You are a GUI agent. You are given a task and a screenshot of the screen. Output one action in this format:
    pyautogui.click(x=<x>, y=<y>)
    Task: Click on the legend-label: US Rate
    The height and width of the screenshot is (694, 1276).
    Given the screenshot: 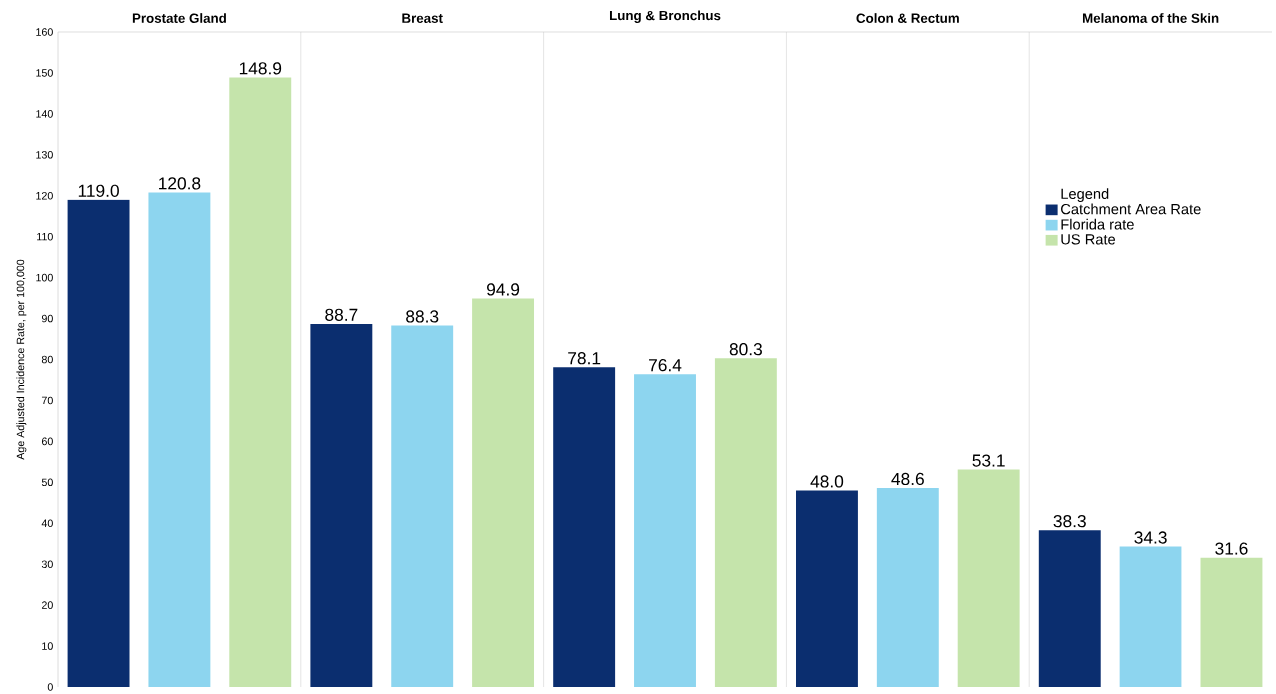 What is the action you would take?
    pyautogui.click(x=1088, y=239)
    